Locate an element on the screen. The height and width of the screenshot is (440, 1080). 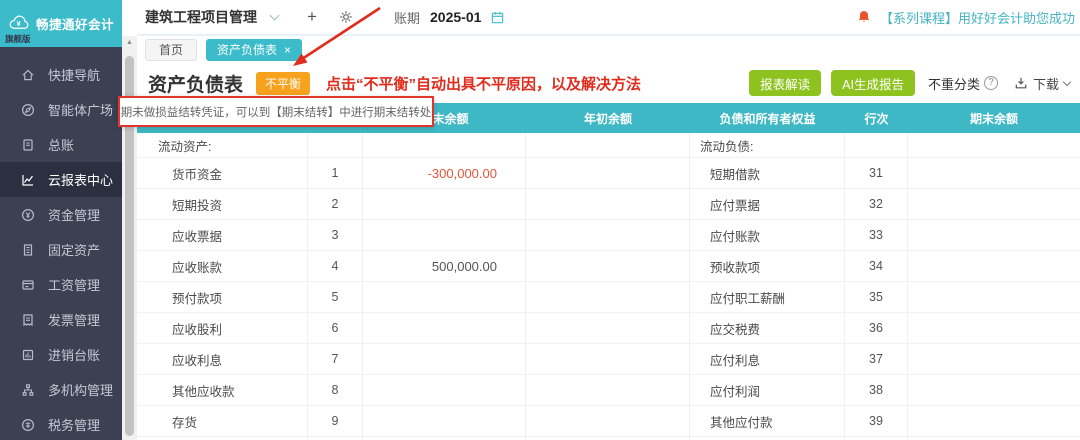
asset-name-cell: 短期投资 is located at coordinates (222, 204).